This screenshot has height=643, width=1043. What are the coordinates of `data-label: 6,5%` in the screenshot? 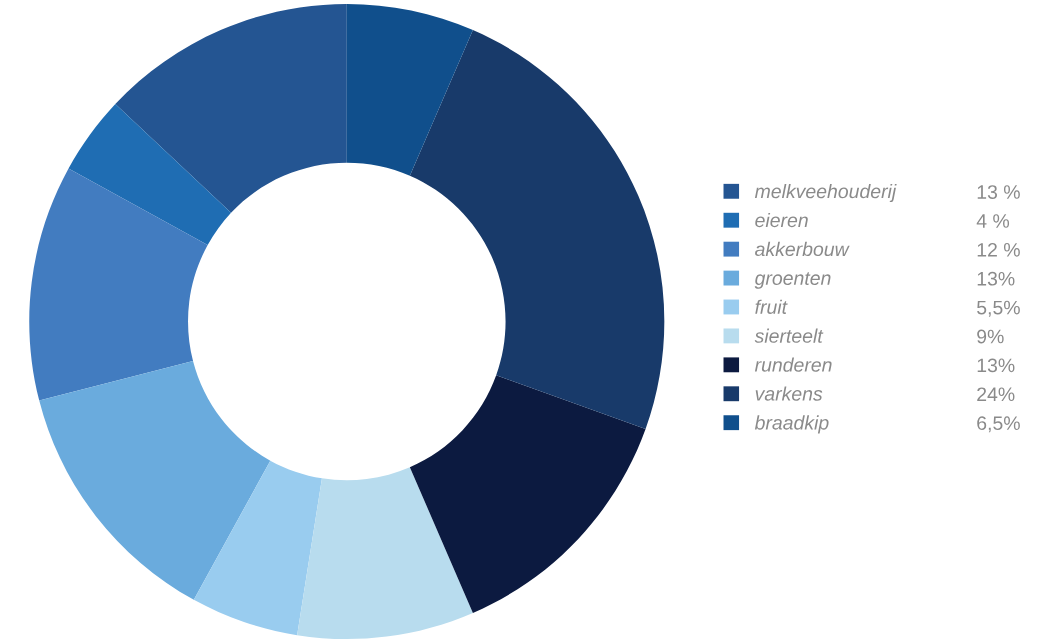 It's located at (998, 424).